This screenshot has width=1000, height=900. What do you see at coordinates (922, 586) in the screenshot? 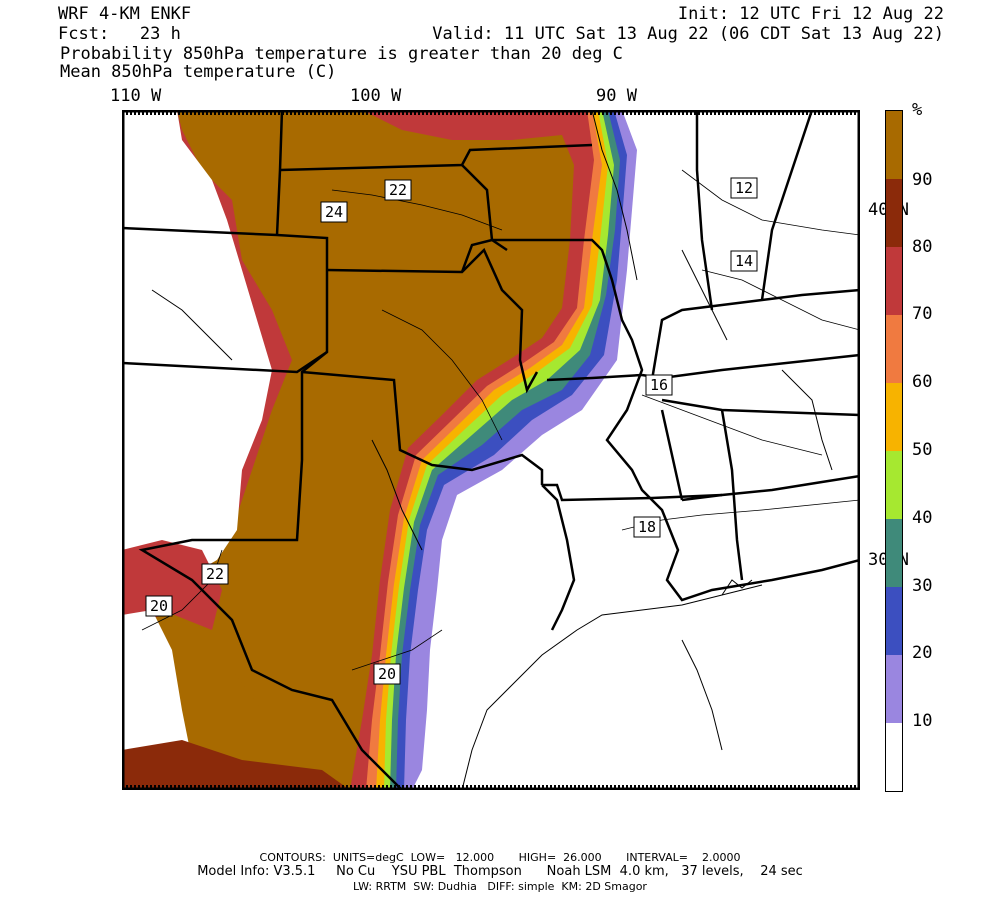
I see `colorbar-tick-30: 30` at bounding box center [922, 586].